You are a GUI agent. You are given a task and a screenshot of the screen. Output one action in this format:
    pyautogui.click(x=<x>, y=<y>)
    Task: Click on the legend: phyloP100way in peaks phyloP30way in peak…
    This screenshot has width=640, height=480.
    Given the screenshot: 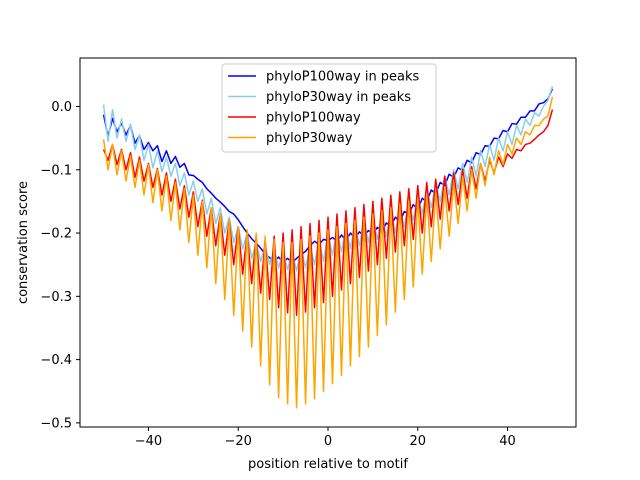 What is the action you would take?
    pyautogui.click(x=329, y=108)
    